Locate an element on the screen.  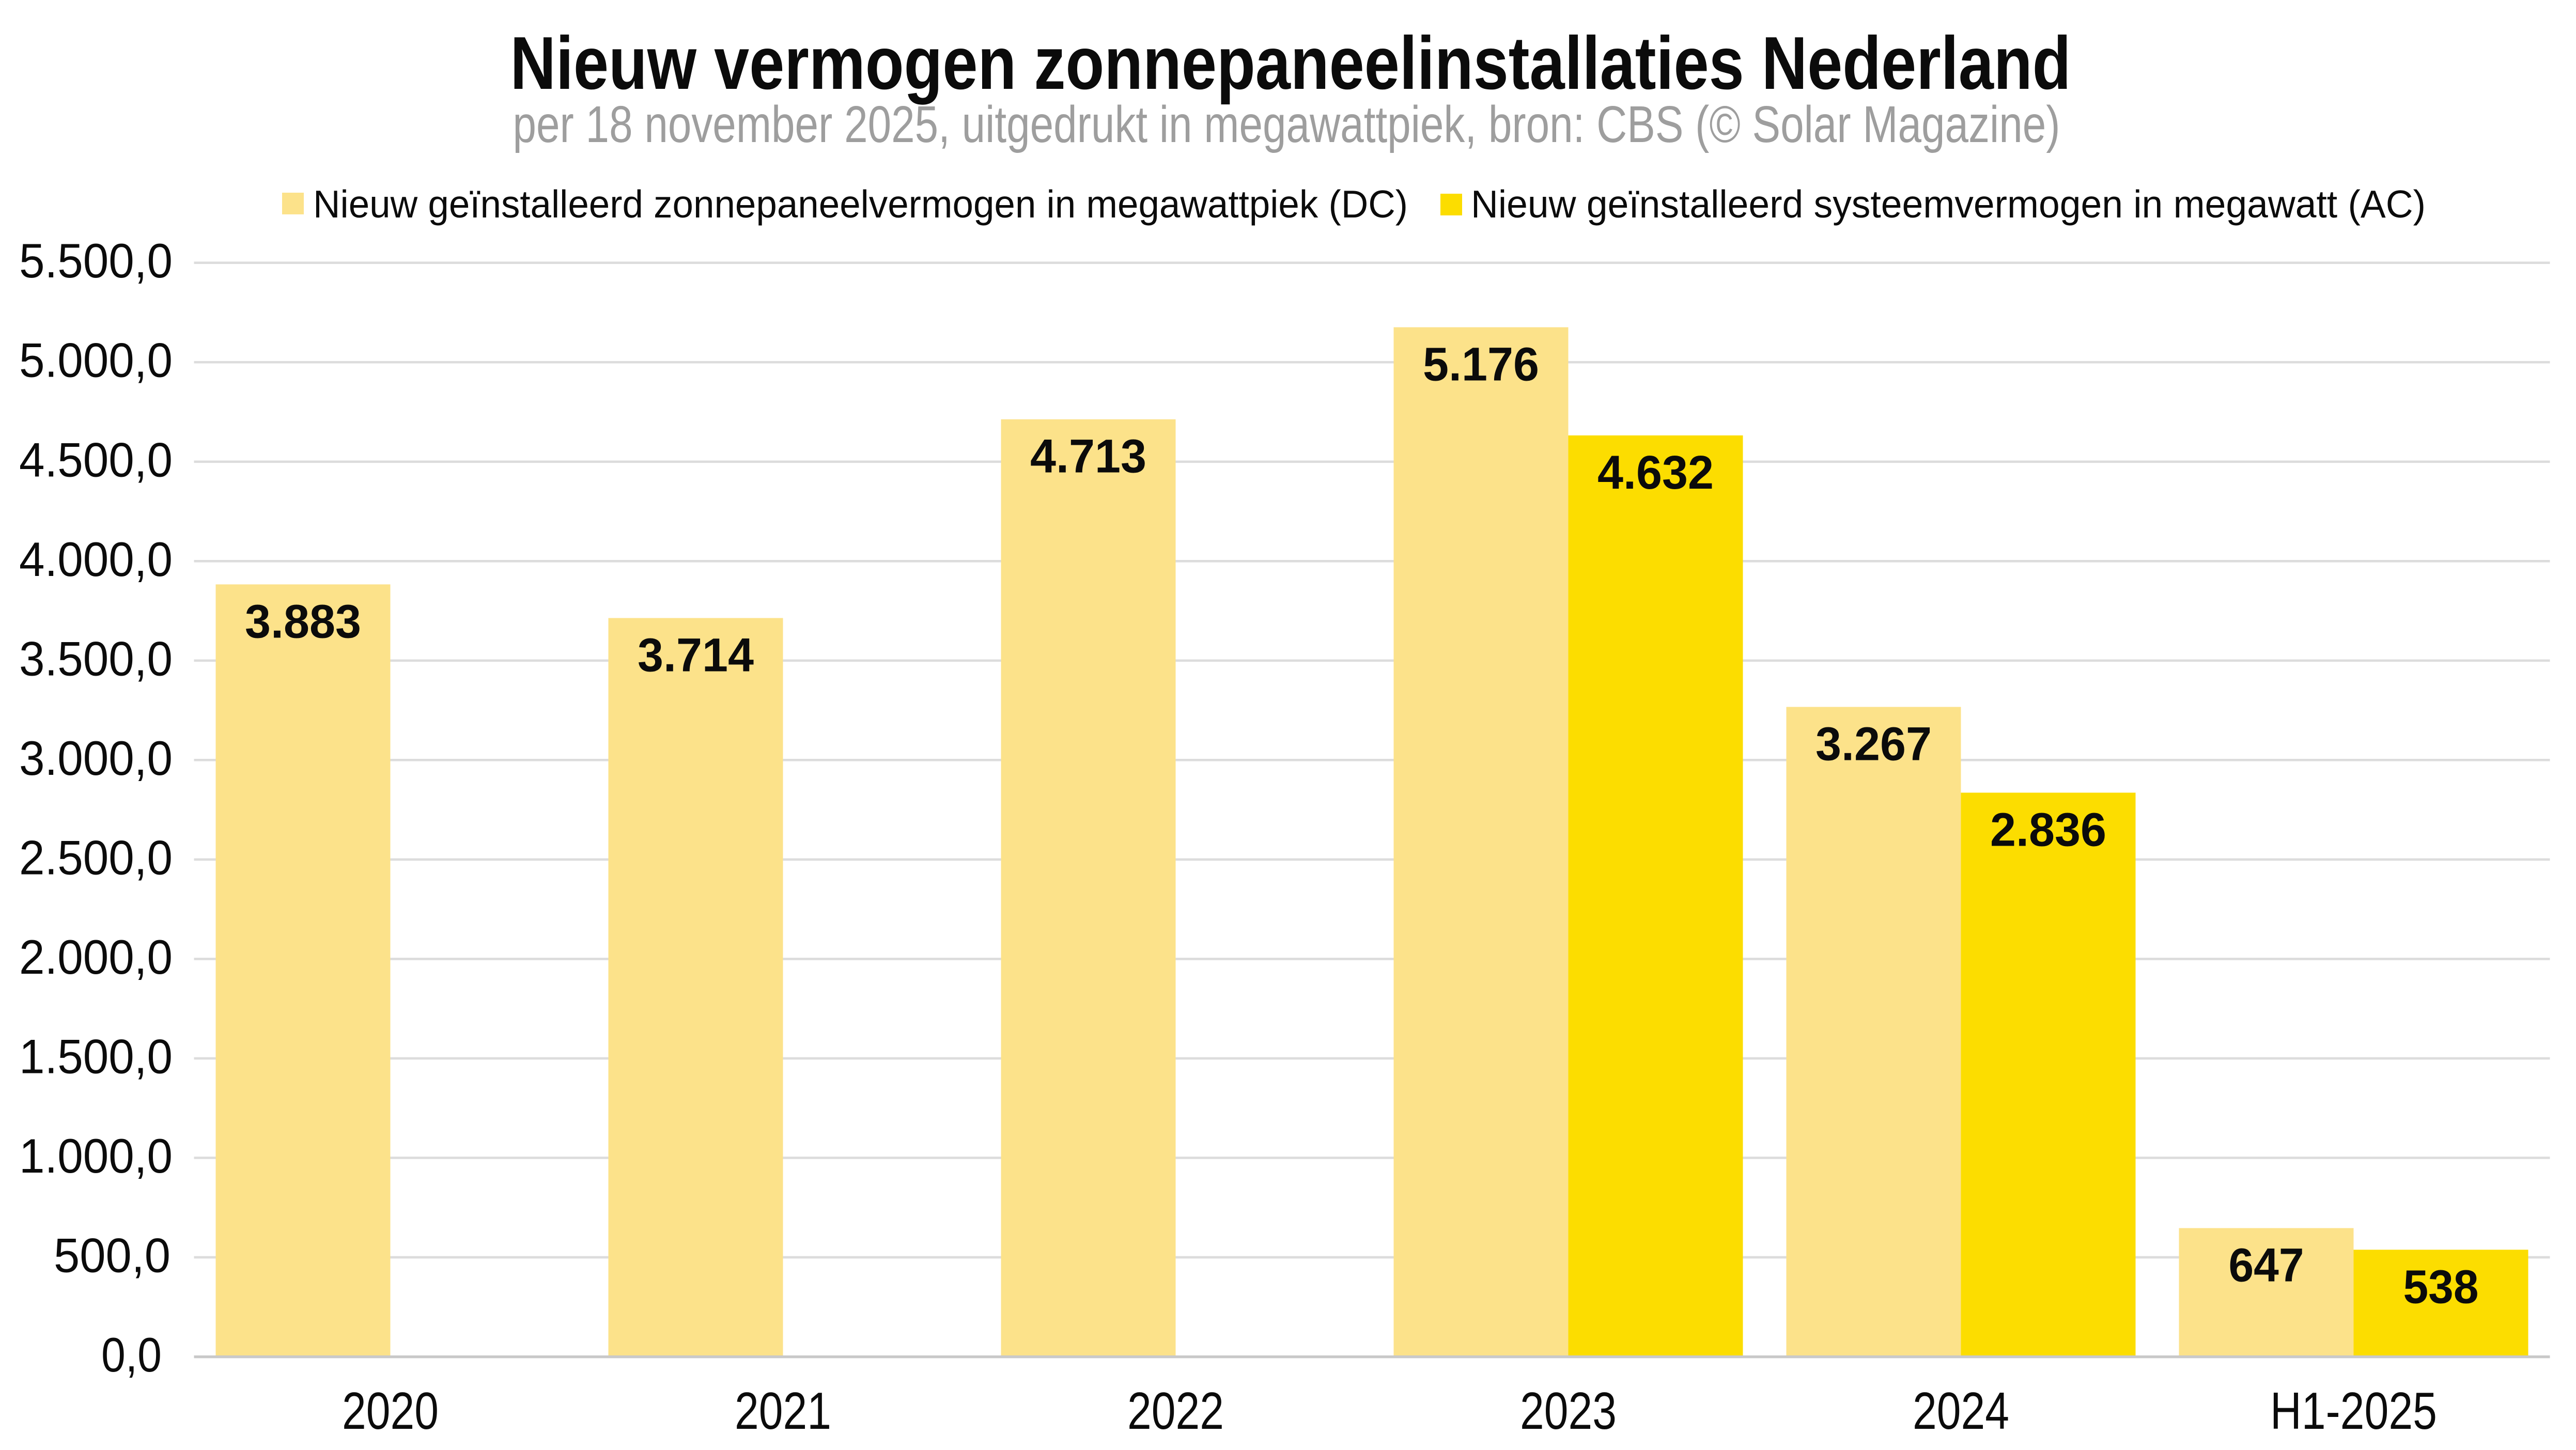
svg-text: 2024 is located at coordinates (1961, 1411).